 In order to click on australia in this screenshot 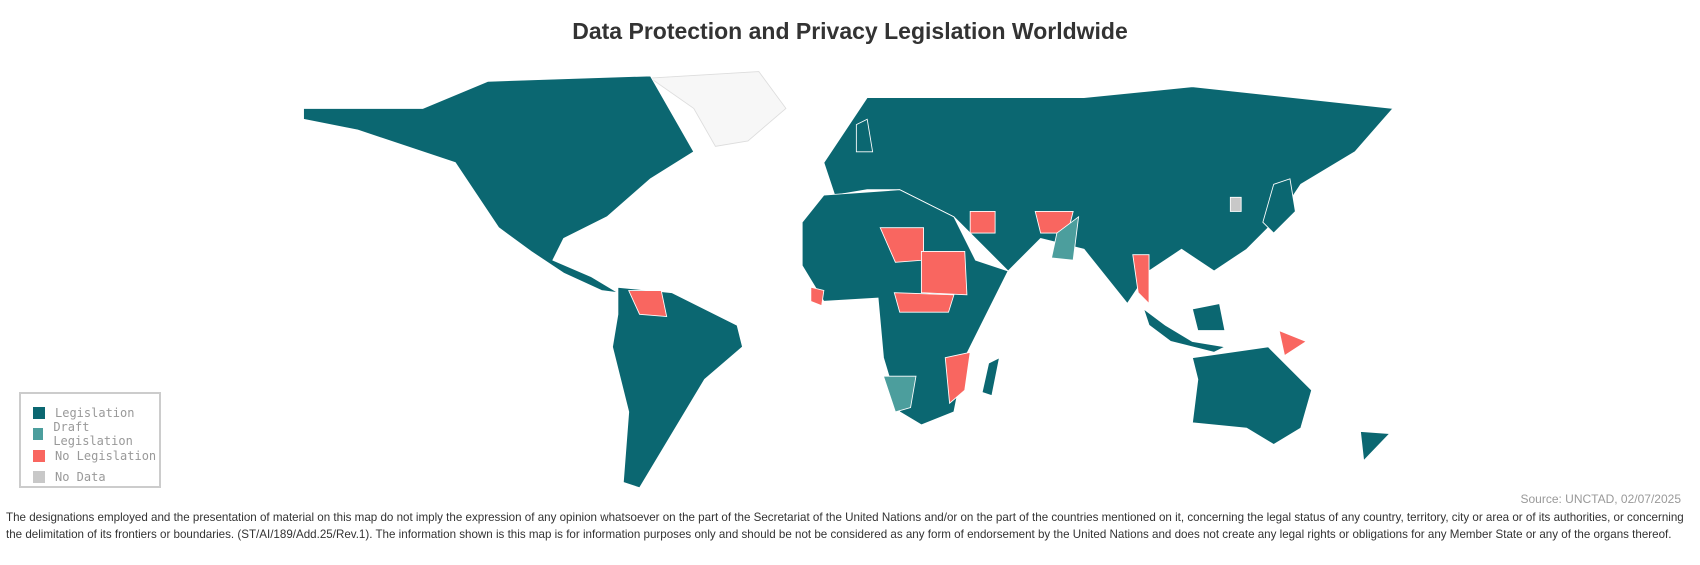, I will do `click(1252, 395)`.